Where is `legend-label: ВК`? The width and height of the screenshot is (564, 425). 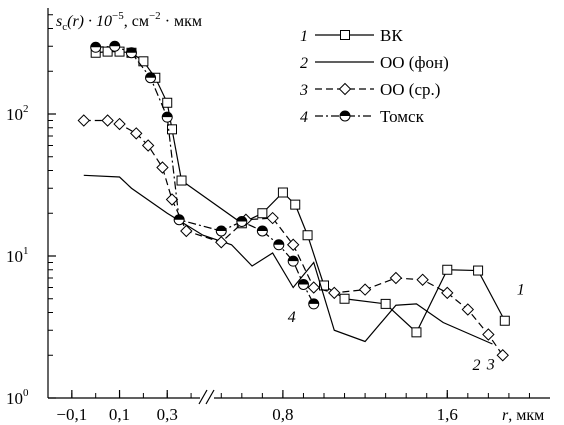 legend-label: ВК is located at coordinates (391, 35).